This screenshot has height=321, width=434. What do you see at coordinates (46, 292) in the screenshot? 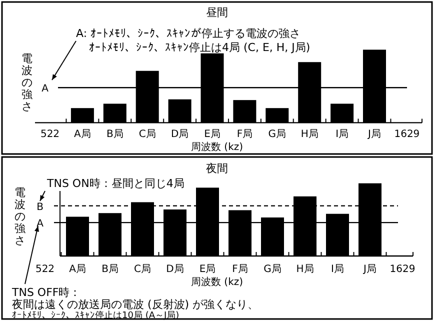
I see `text: TNS OFF時：` at bounding box center [46, 292].